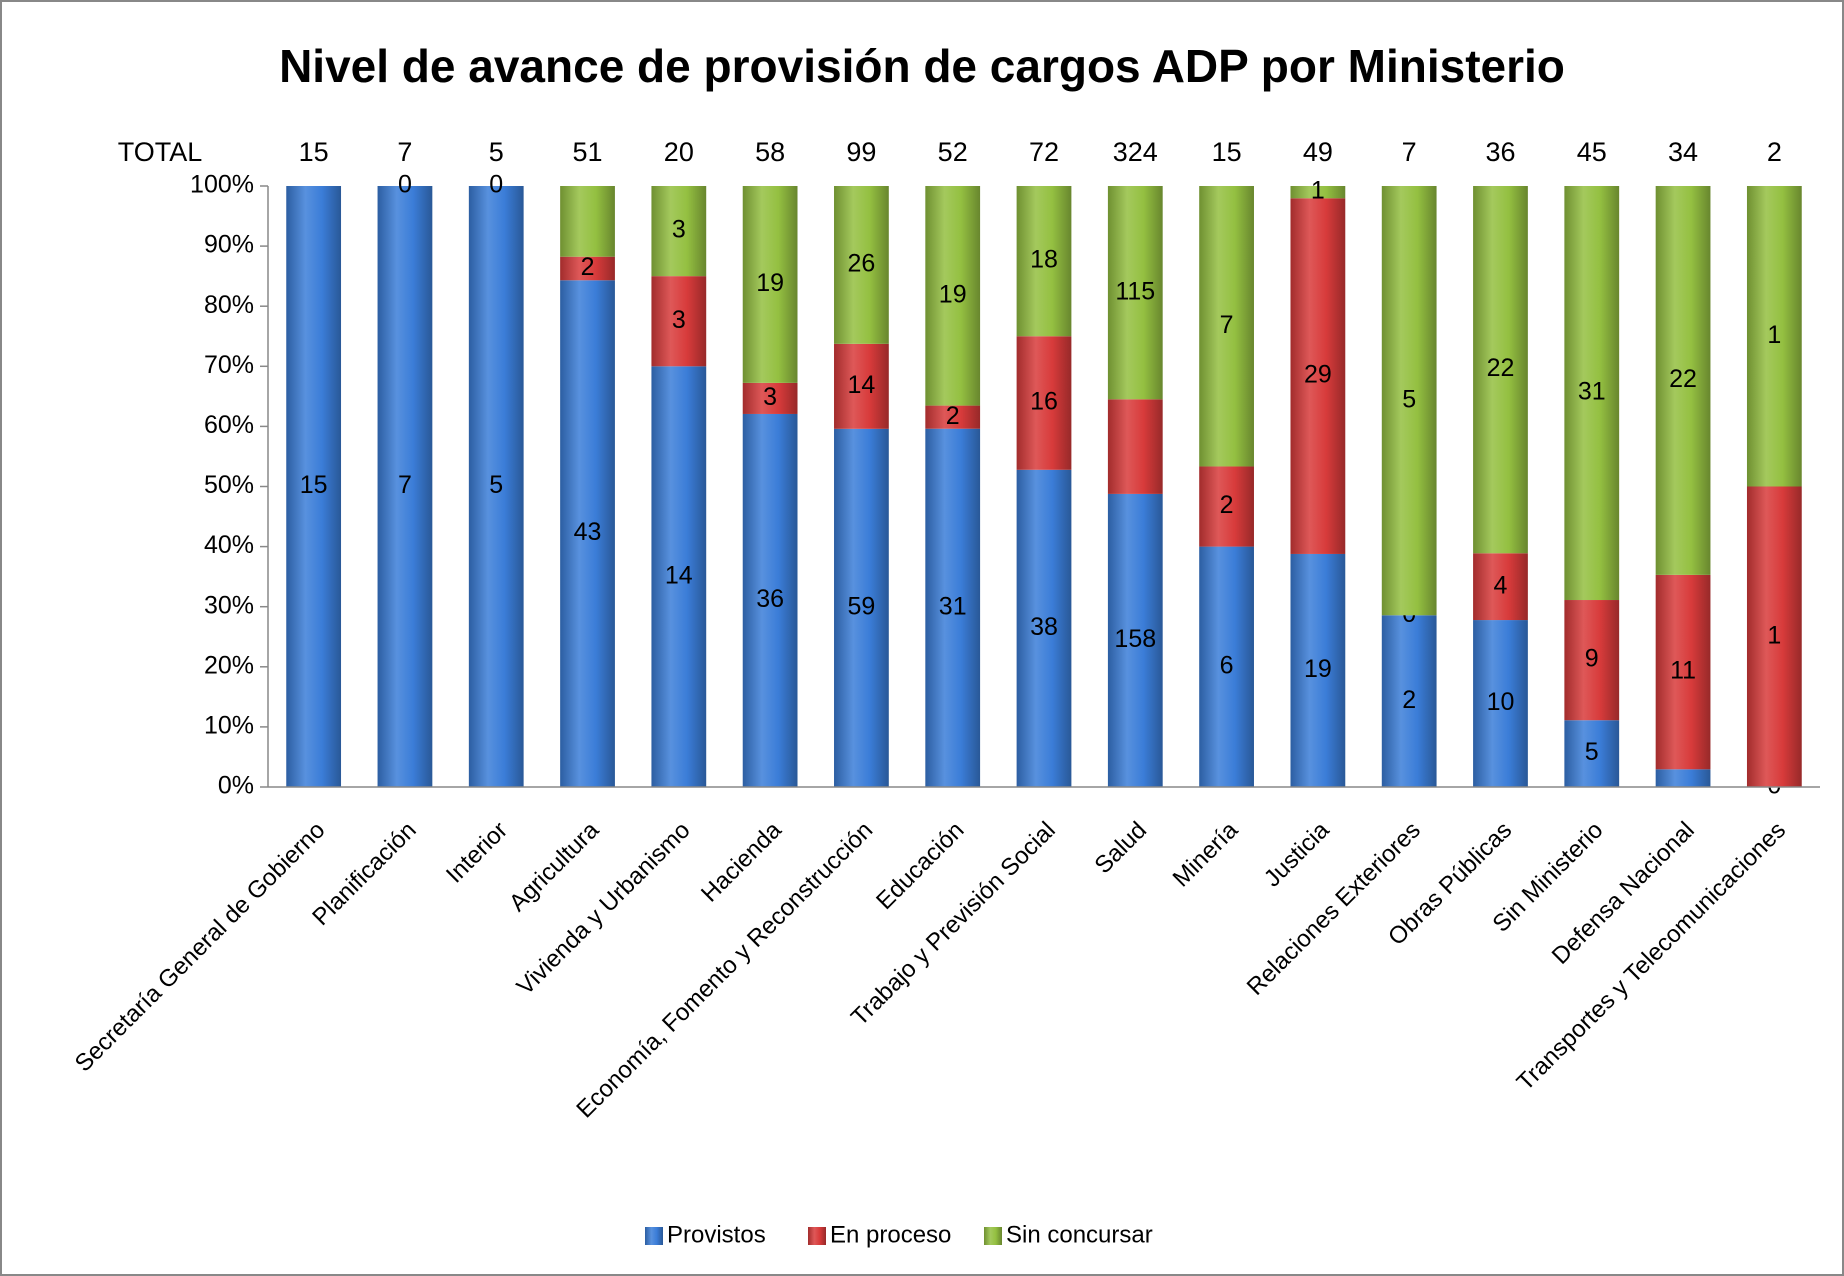 The image size is (1844, 1276). Describe the element at coordinates (229, 365) in the screenshot. I see `y-tick-label: 70%` at that location.